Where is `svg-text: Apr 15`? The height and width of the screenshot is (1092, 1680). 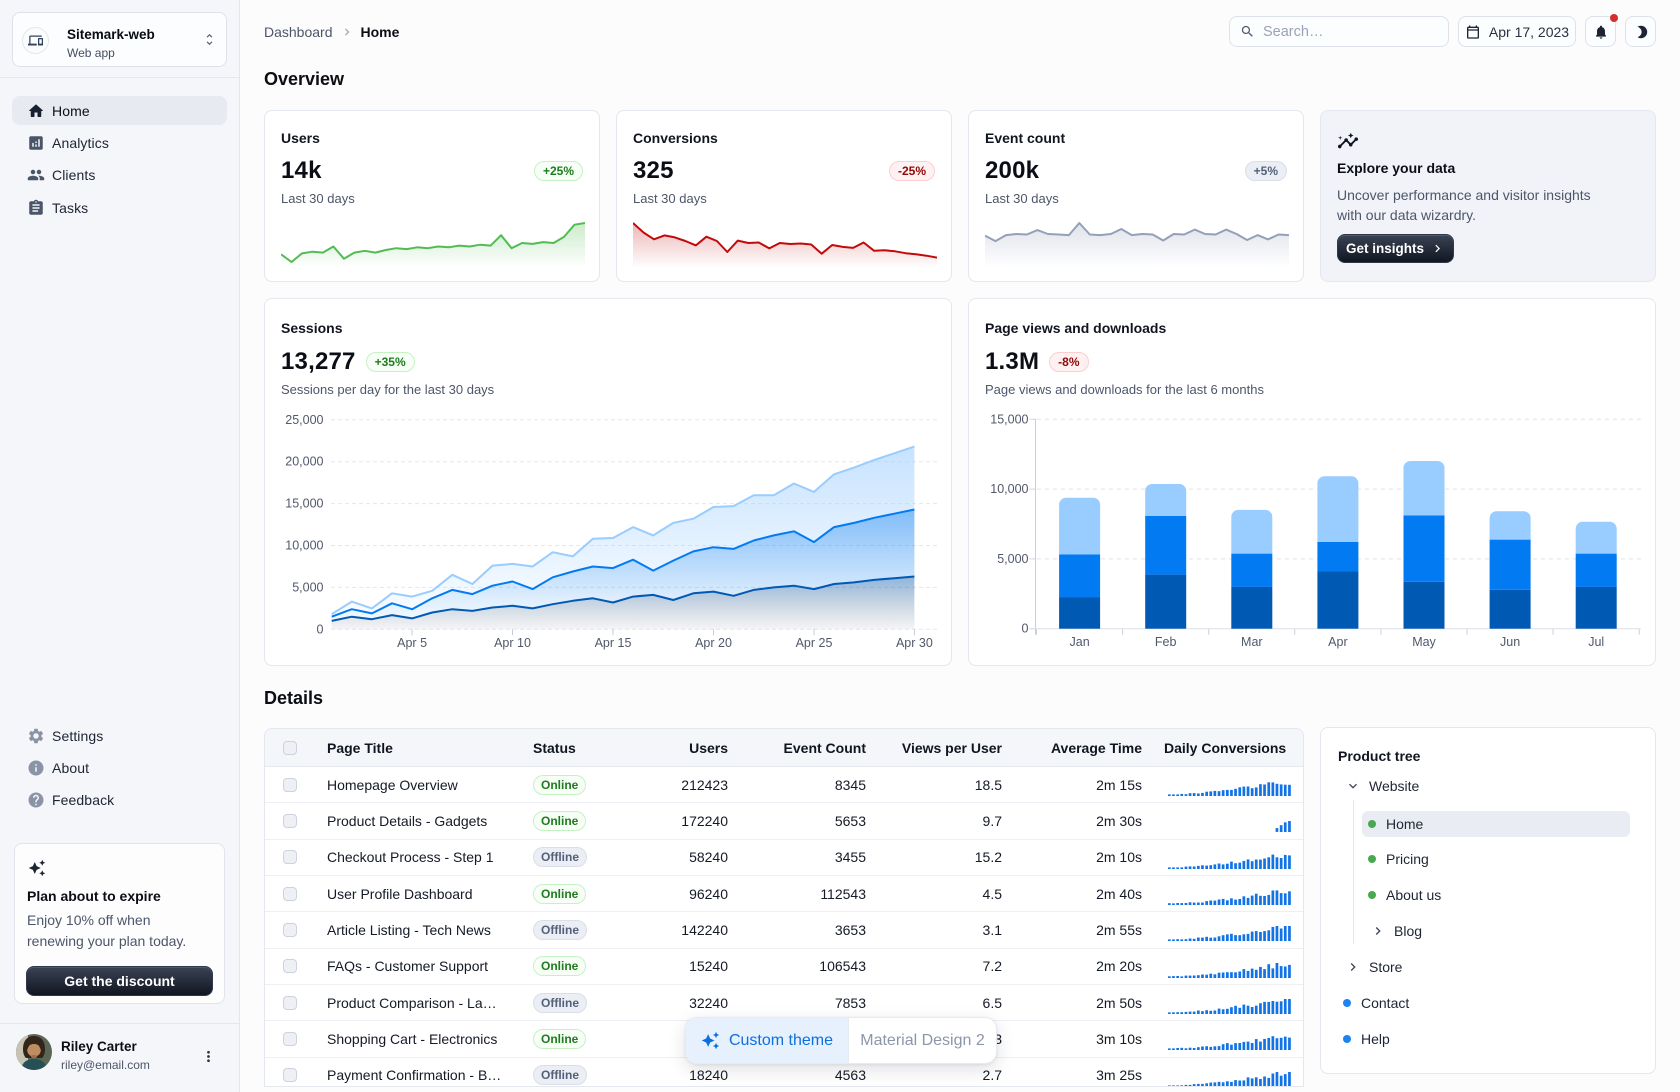 svg-text: Apr 15 is located at coordinates (613, 643).